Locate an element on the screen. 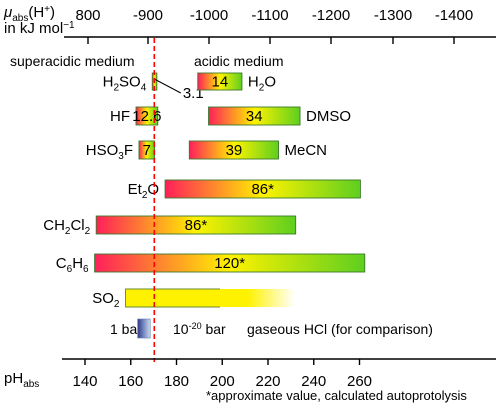 This screenshot has width=500, height=407. region-label-acidic: acidic medium is located at coordinates (238, 61).